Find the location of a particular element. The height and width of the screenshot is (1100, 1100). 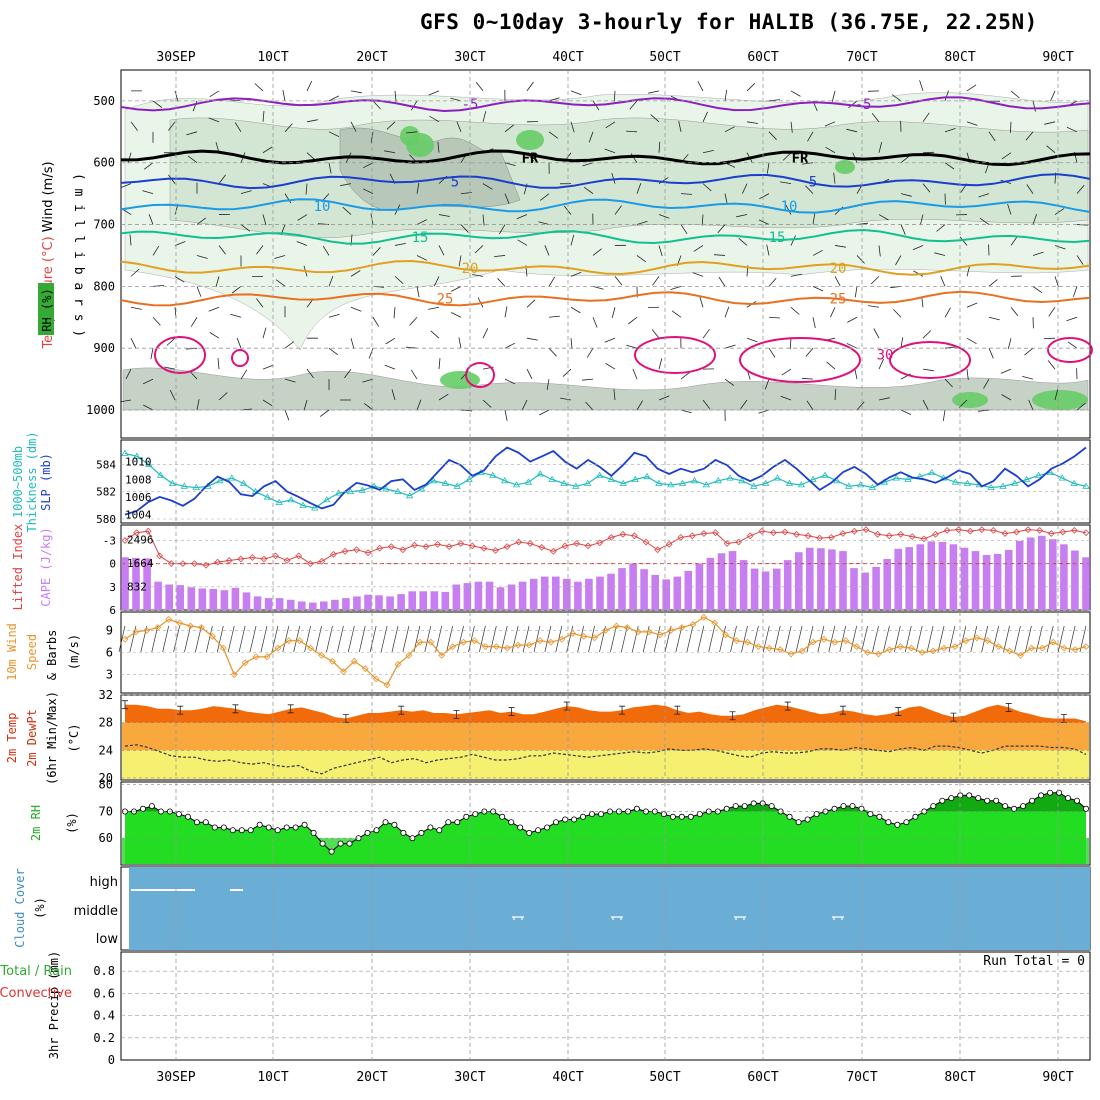

ylabel-cape: CAPE (J/kg) is located at coordinates (46, 566).